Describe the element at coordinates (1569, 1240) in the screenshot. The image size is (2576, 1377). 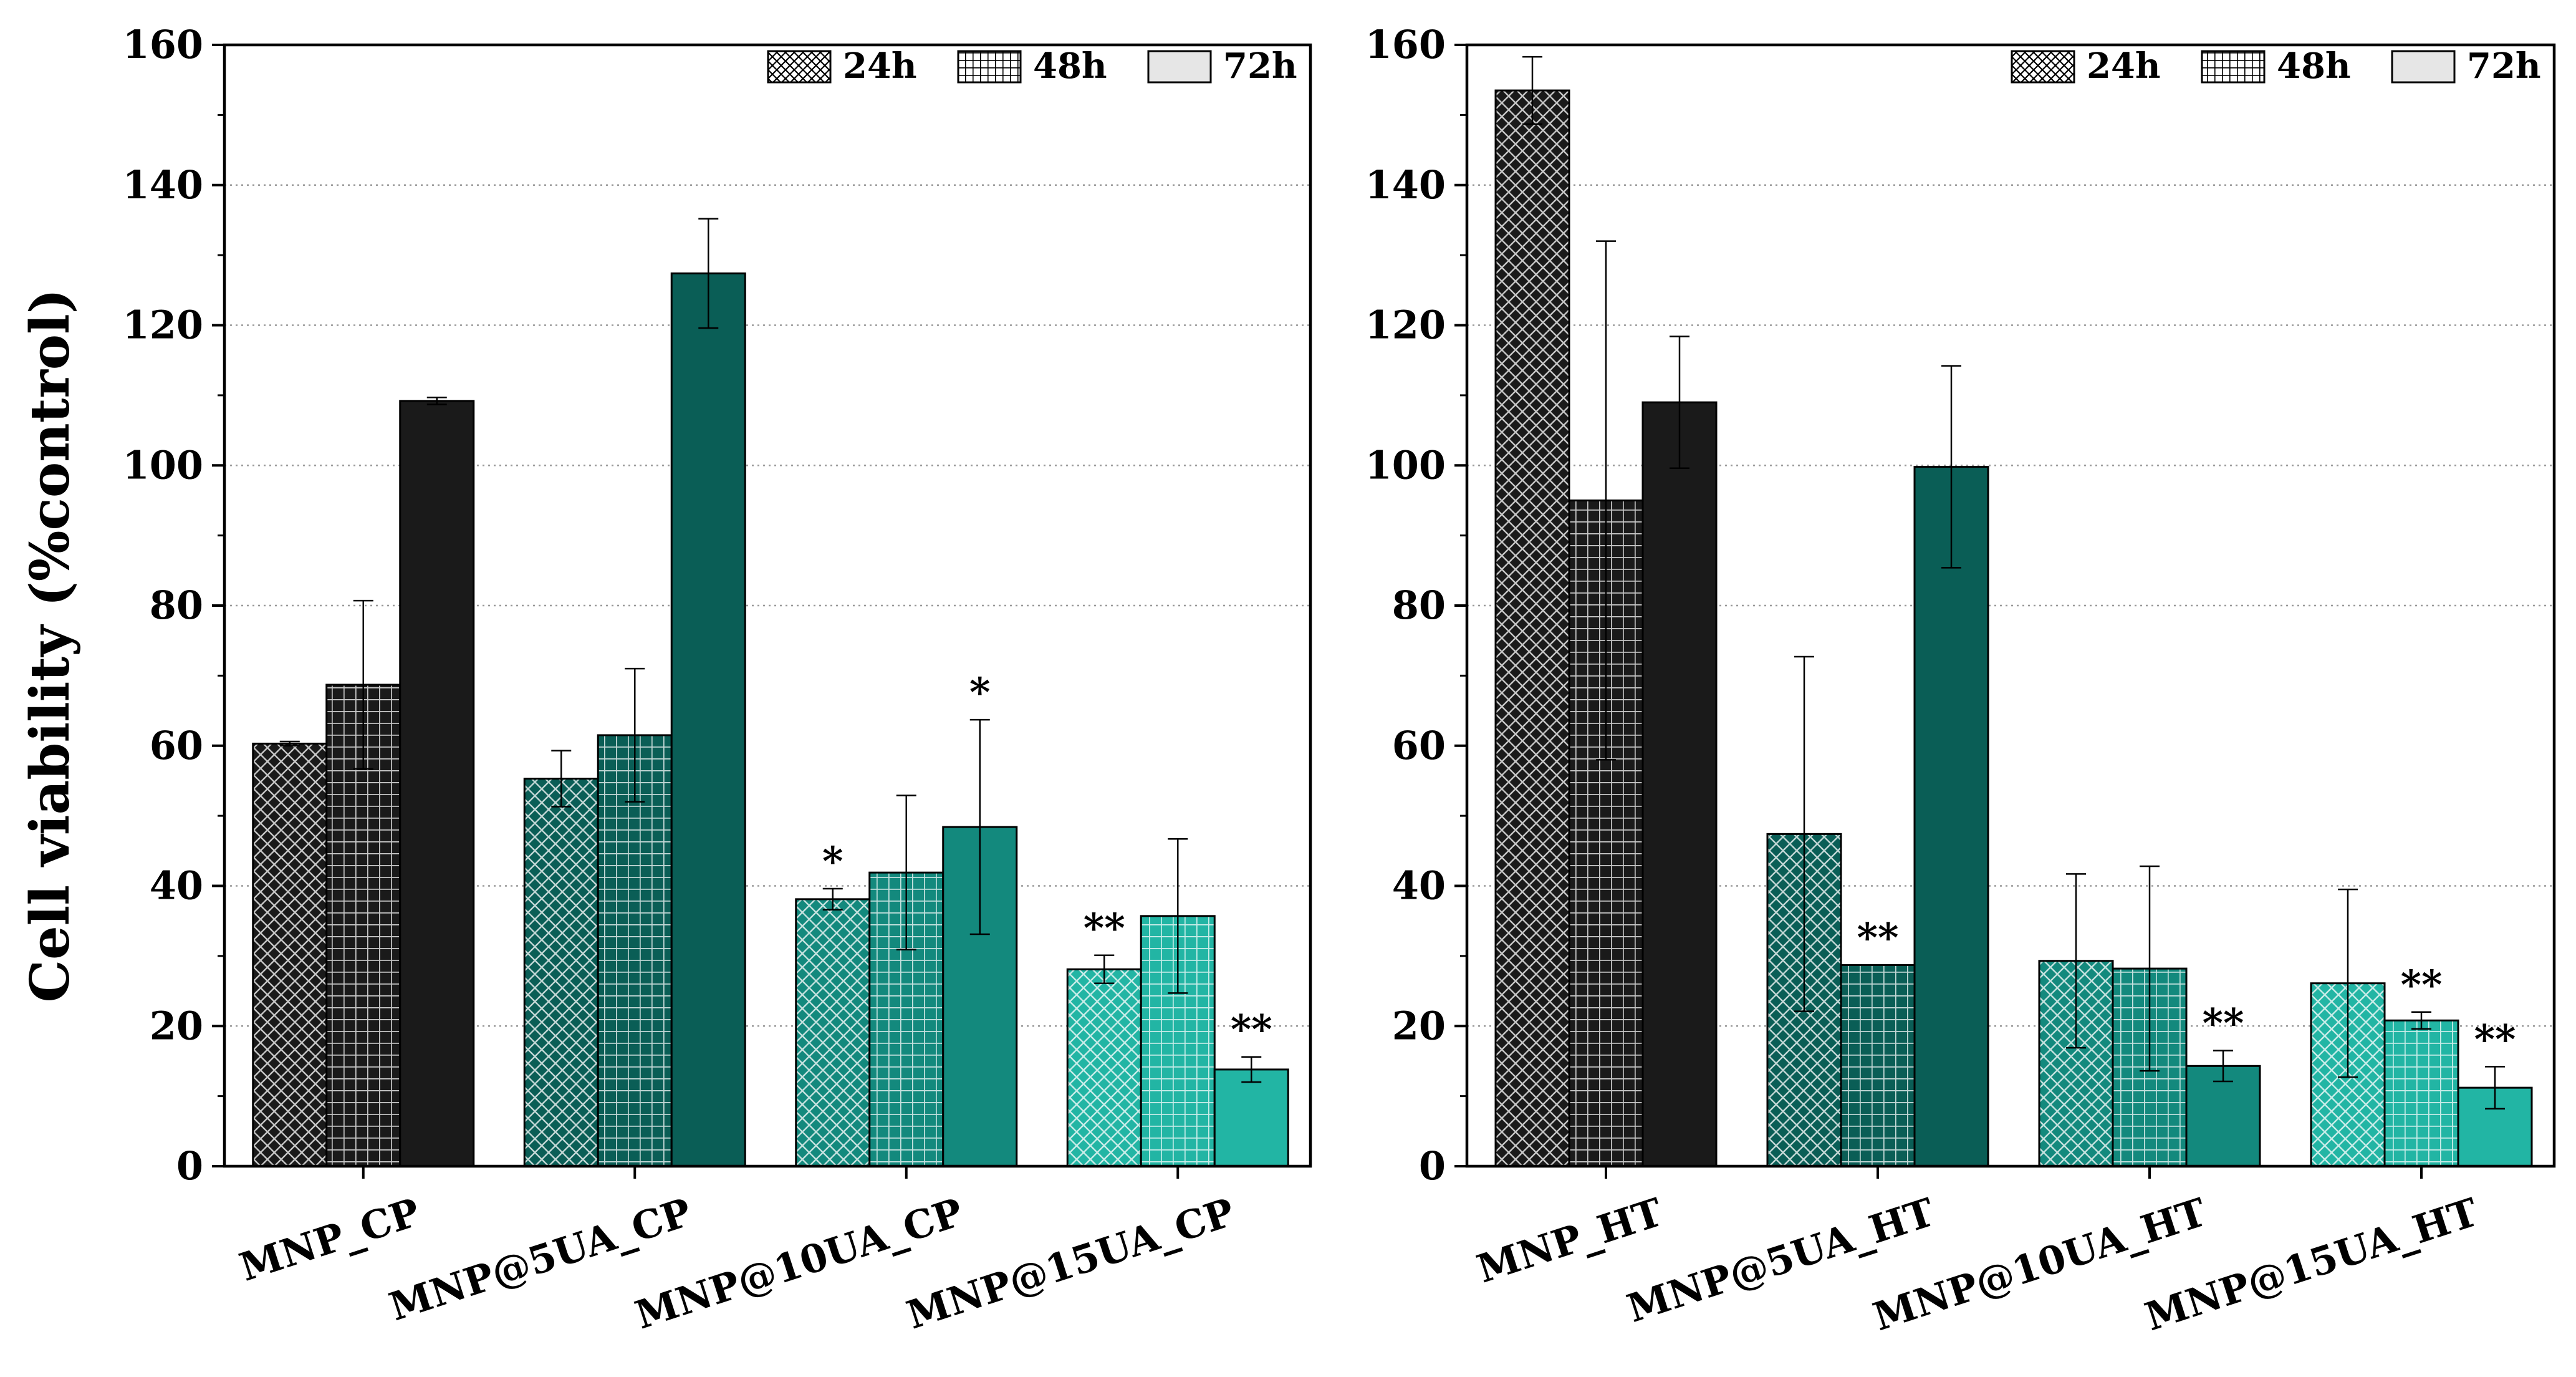
I see `x-category-label: MNP_HT` at that location.